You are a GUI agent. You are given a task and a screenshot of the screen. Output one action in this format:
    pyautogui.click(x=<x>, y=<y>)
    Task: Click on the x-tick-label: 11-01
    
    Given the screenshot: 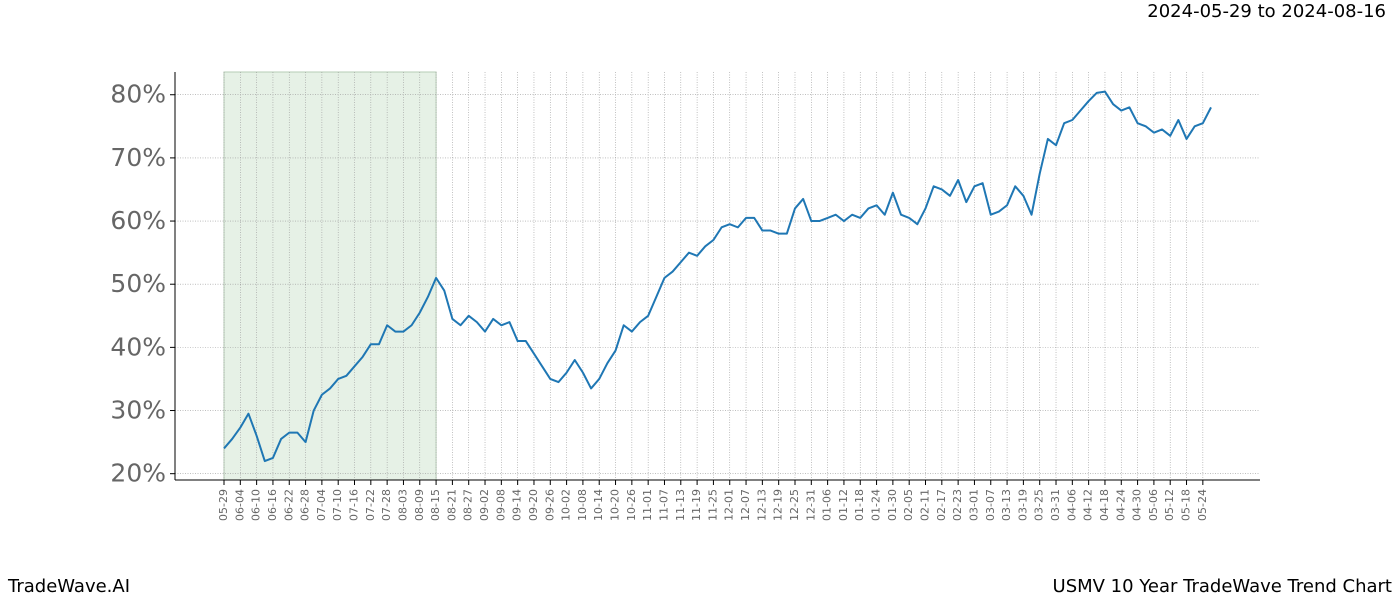 What is the action you would take?
    pyautogui.click(x=647, y=505)
    